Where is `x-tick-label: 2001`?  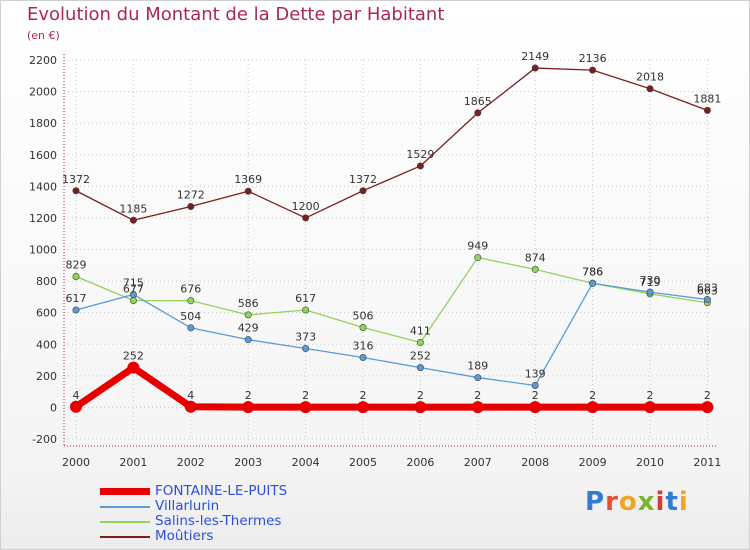
x-tick-label: 2001 is located at coordinates (133, 462).